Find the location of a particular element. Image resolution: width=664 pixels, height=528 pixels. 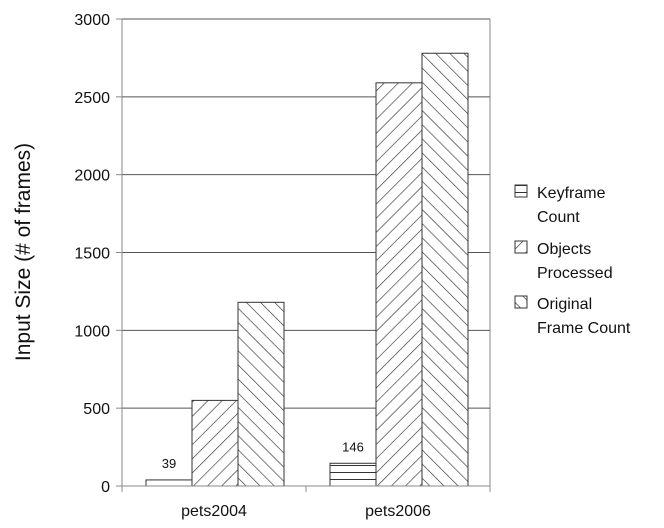

y-axis-ticks: 0 500 1000 1500 2000 2500 3000 is located at coordinates (98, 254).